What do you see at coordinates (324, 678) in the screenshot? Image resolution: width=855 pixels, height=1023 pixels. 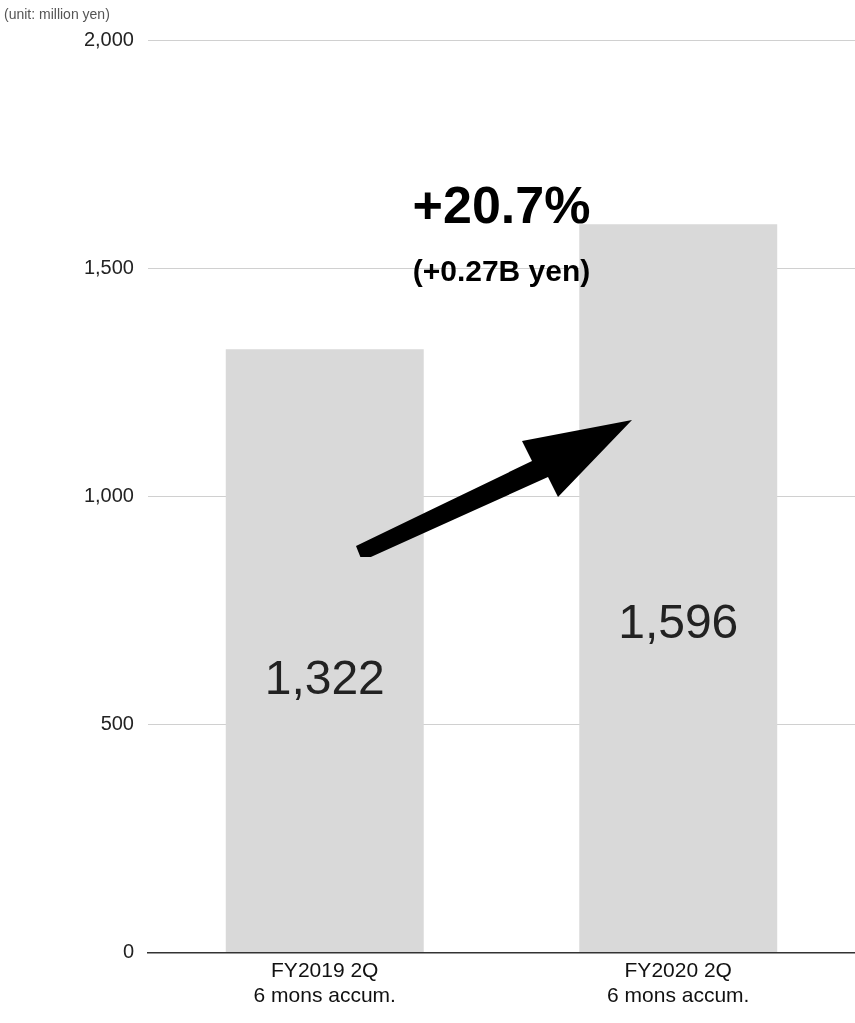 I see `data-label: 1,322` at bounding box center [324, 678].